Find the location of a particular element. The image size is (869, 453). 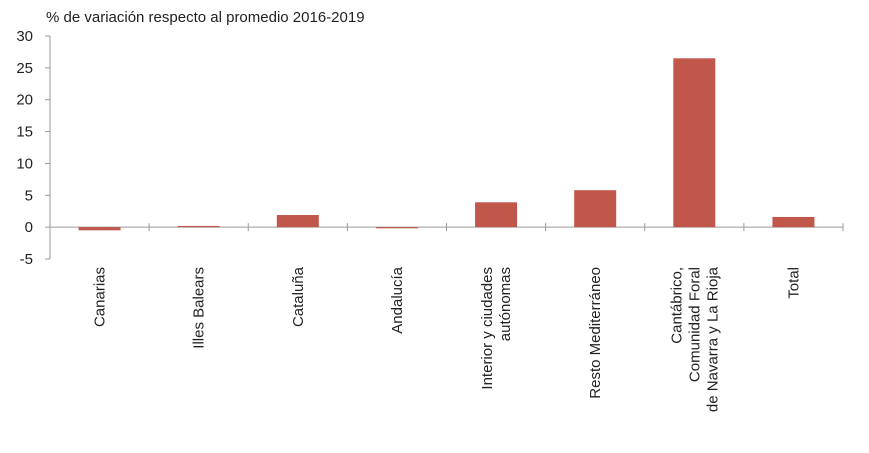

category-label: Resto Mediterráneo is located at coordinates (595, 333).